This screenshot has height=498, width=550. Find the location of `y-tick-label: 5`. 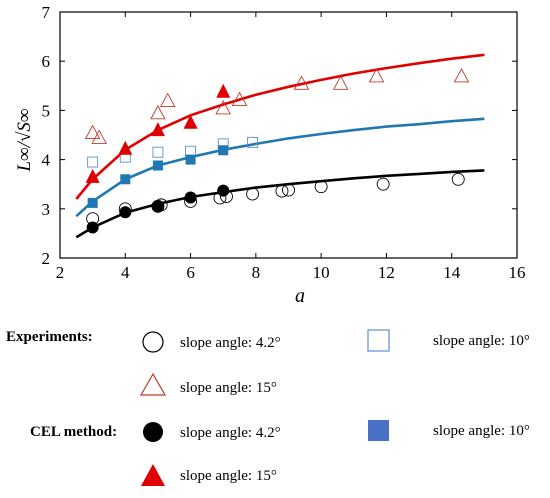

y-tick-label: 5 is located at coordinates (46, 110).